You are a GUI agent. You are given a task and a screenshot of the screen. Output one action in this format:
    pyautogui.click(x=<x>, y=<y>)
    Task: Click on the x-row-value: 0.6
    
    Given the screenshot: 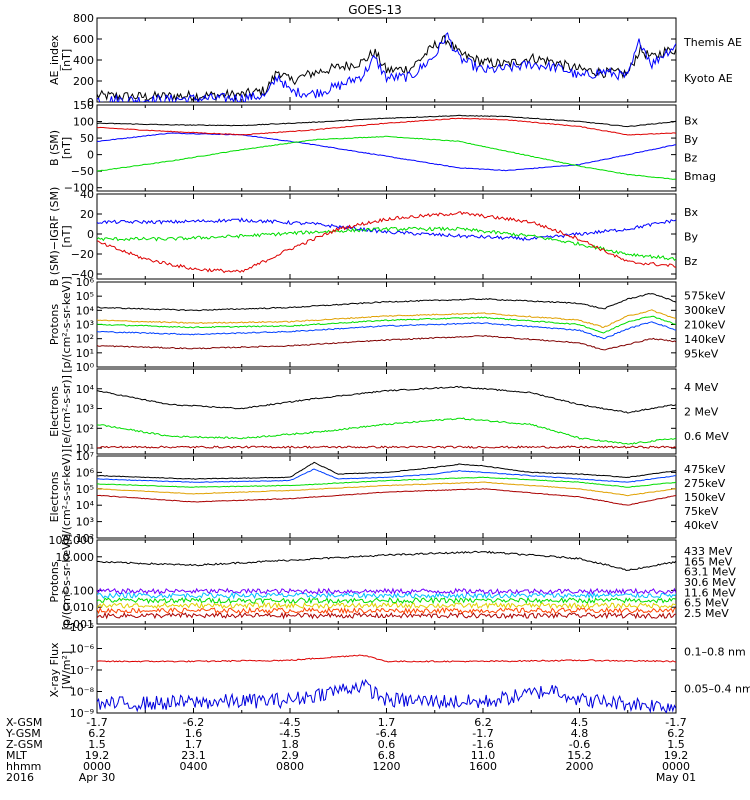 What is the action you would take?
    pyautogui.click(x=387, y=744)
    